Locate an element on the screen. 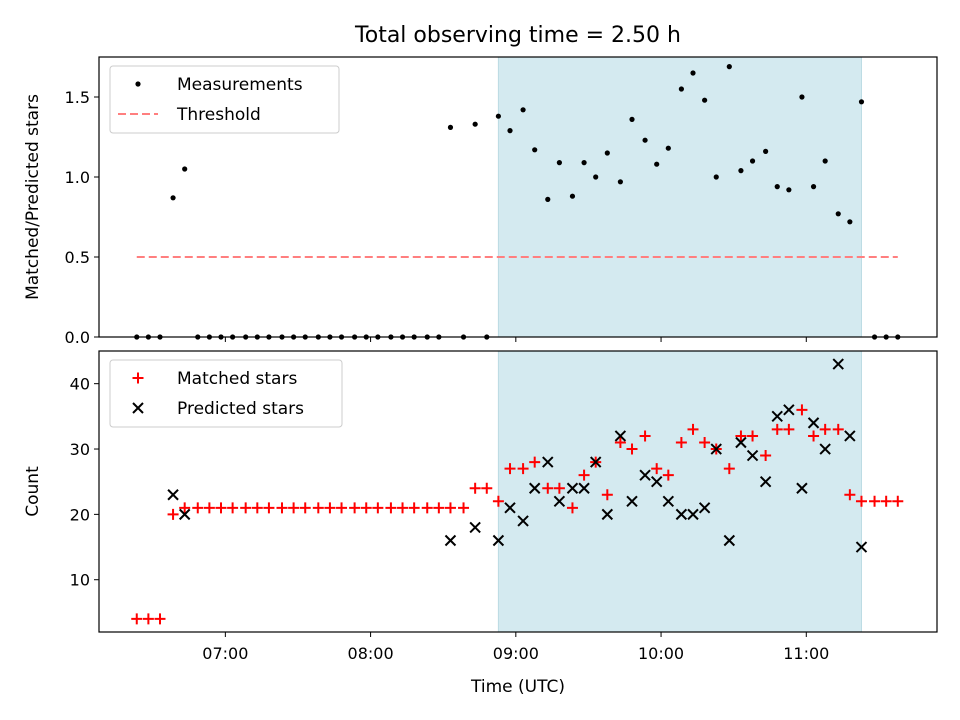 The image size is (960, 720). legend-label: Predicted stars is located at coordinates (240, 409).